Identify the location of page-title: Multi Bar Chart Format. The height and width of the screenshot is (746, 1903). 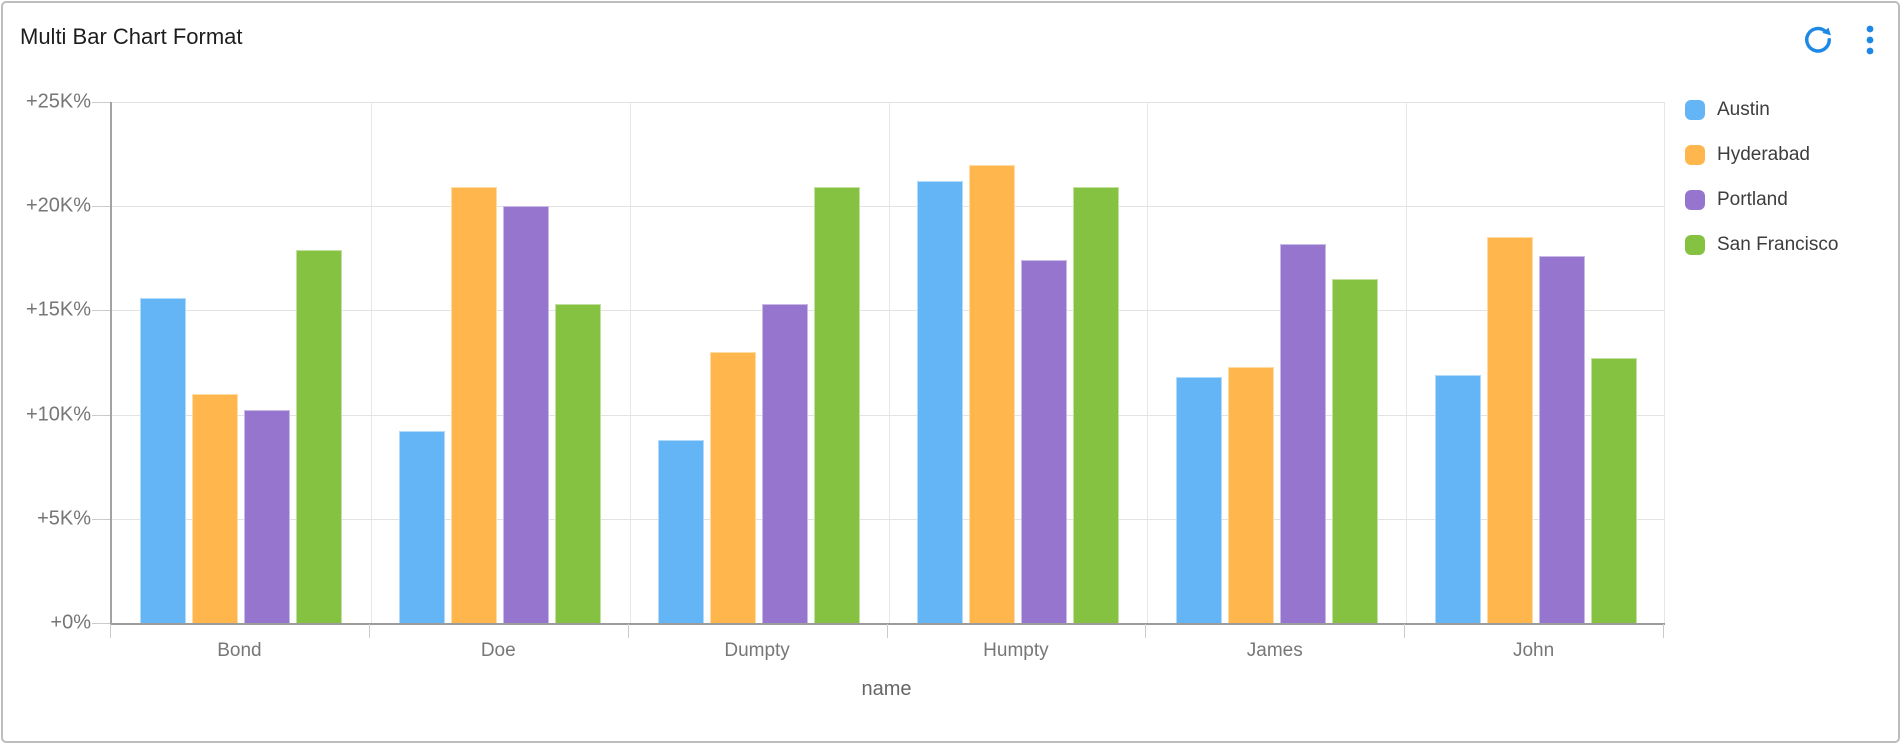
(131, 36).